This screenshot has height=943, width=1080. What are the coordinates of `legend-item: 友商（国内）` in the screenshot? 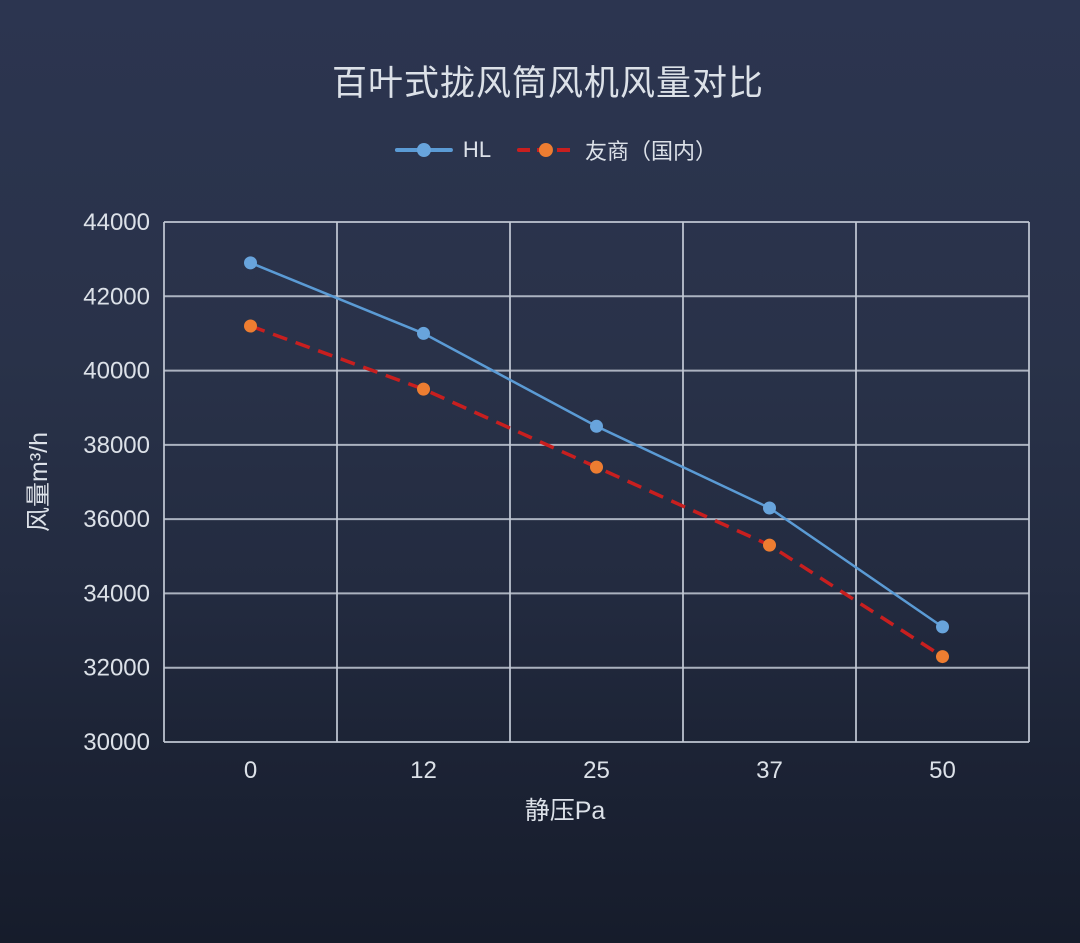 It's located at (617, 150).